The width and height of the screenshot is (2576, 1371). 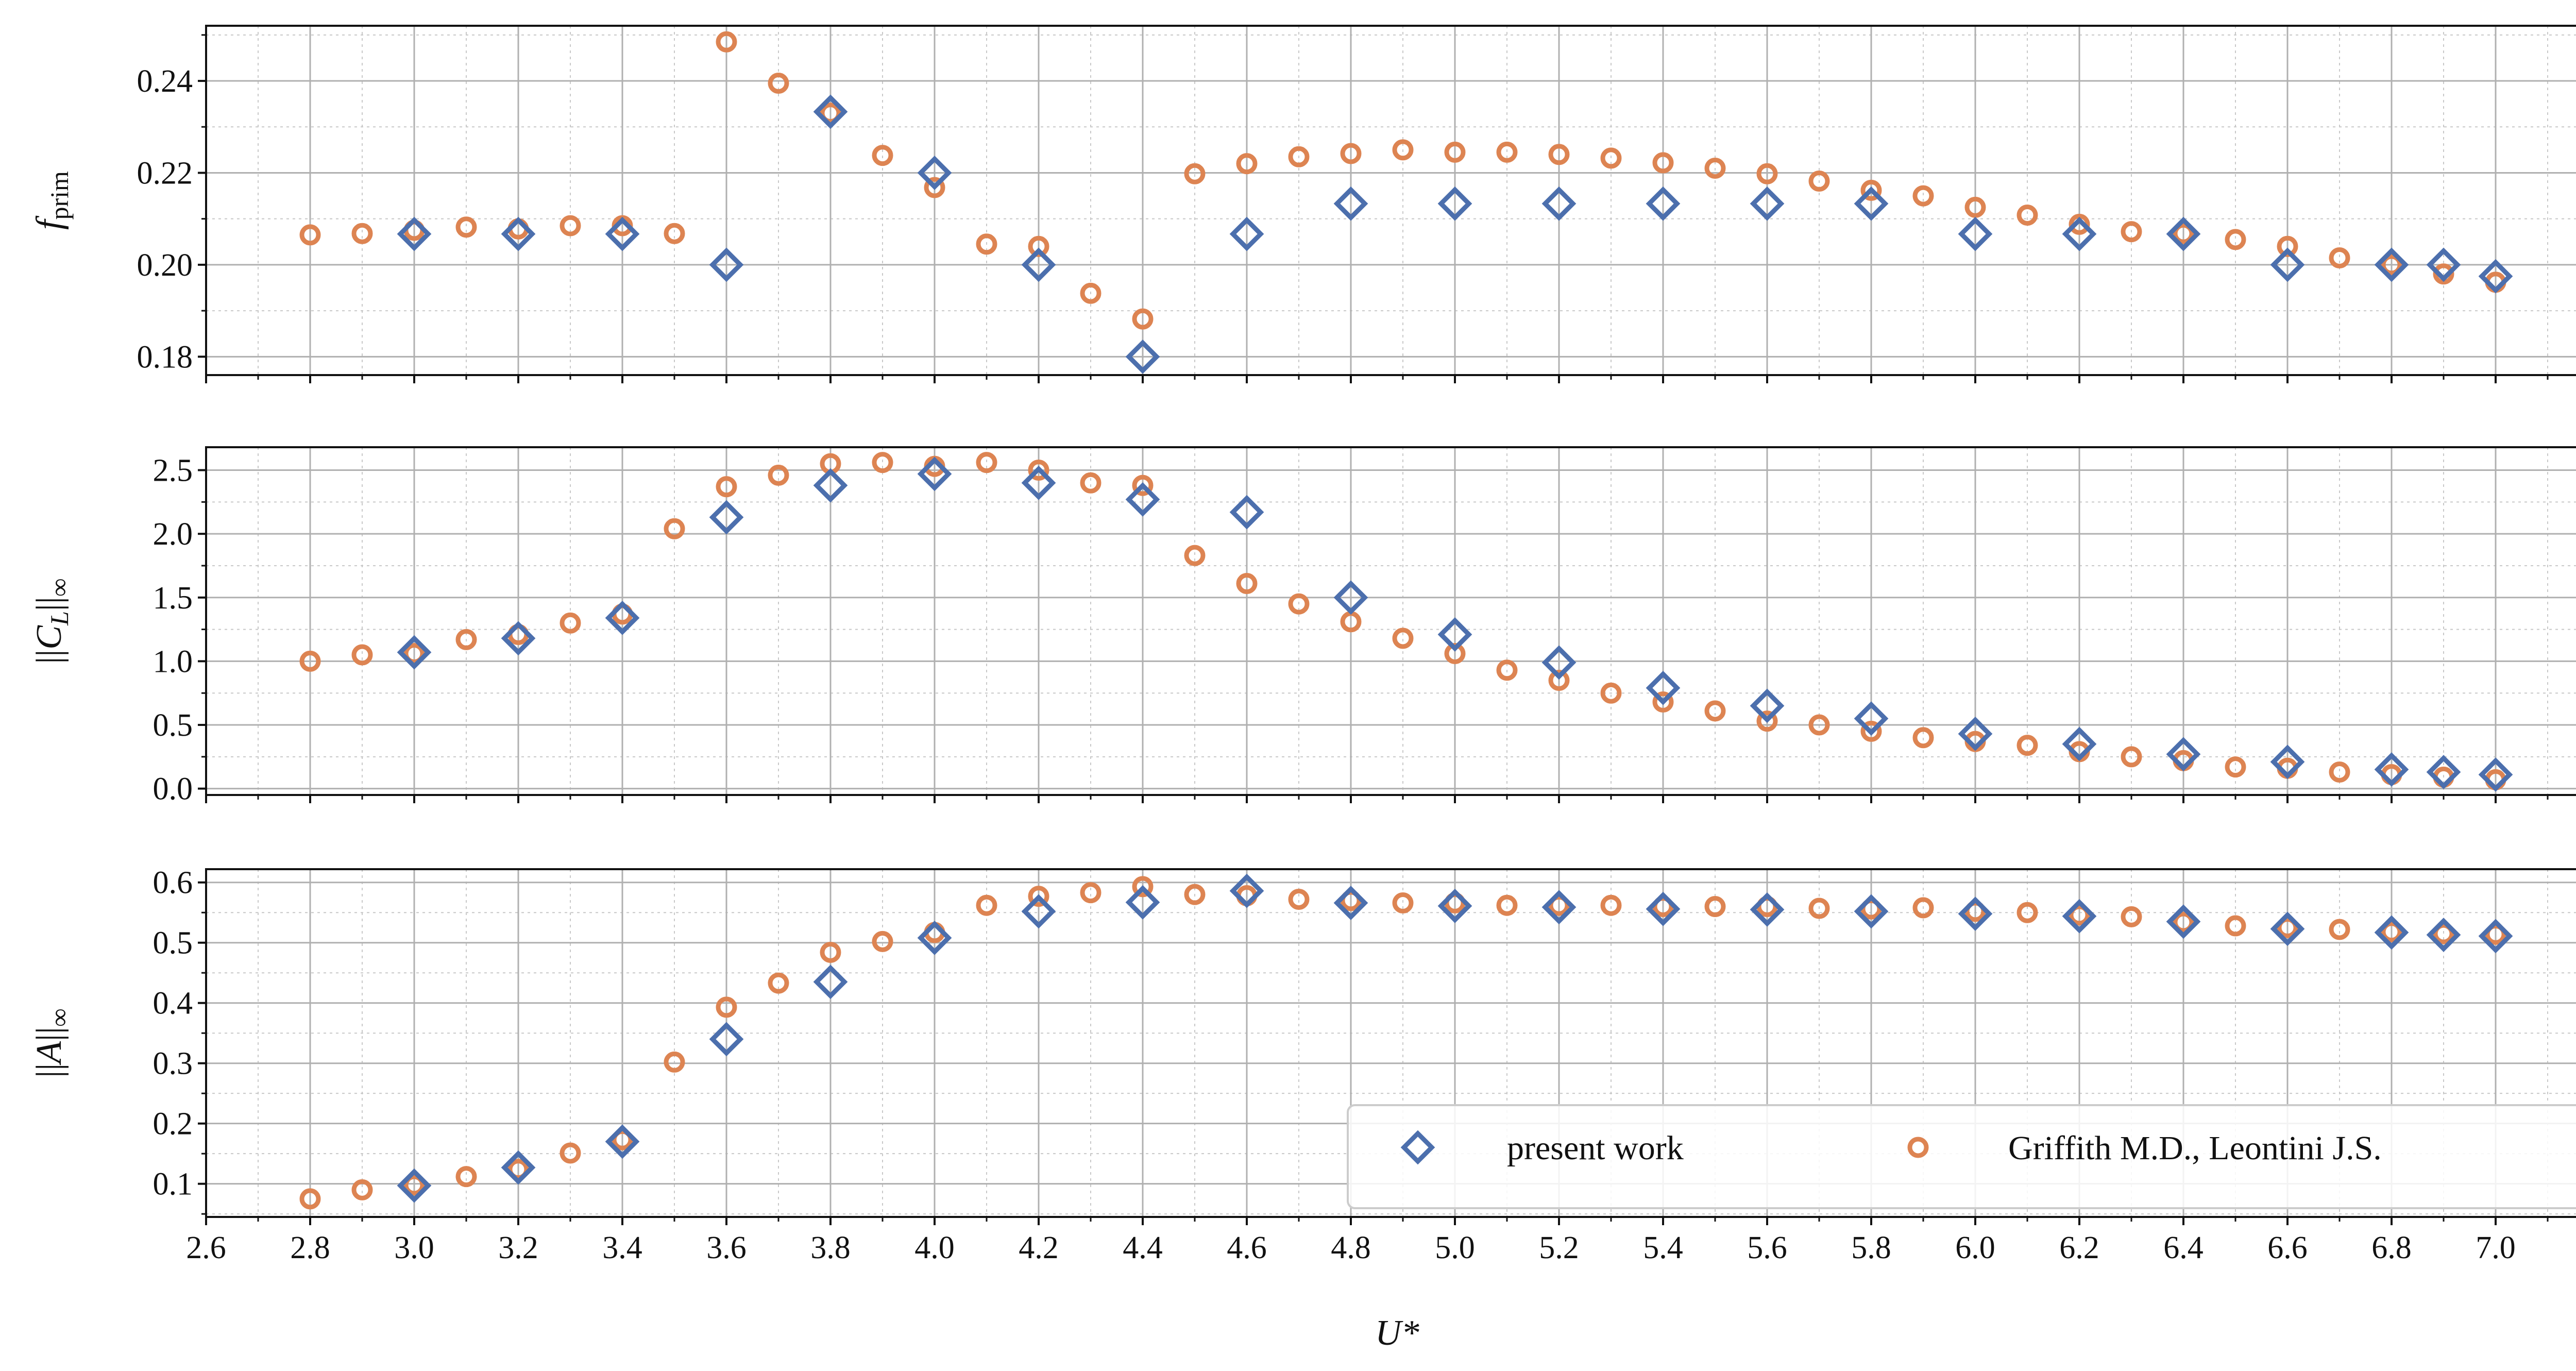 What do you see at coordinates (1975, 1248) in the screenshot?
I see `x-tick-label: 6.0` at bounding box center [1975, 1248].